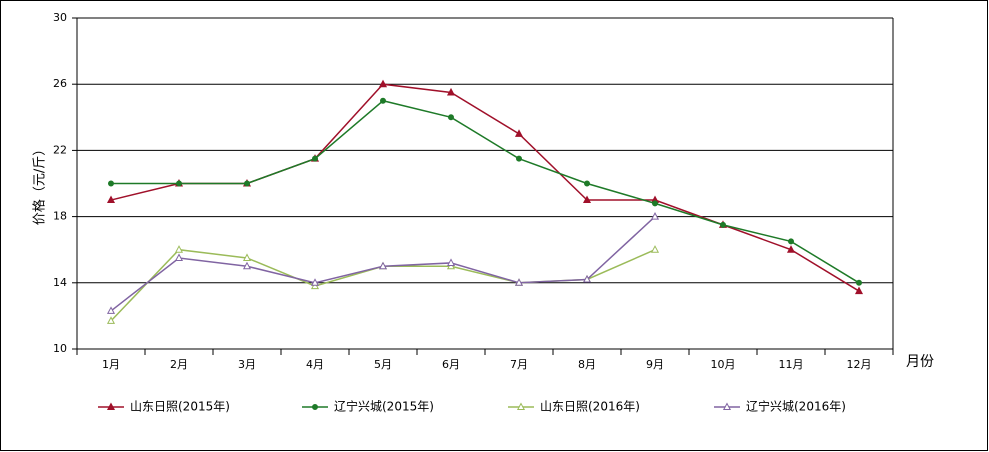  I want to click on x-tick-label: 8月, so click(587, 364).